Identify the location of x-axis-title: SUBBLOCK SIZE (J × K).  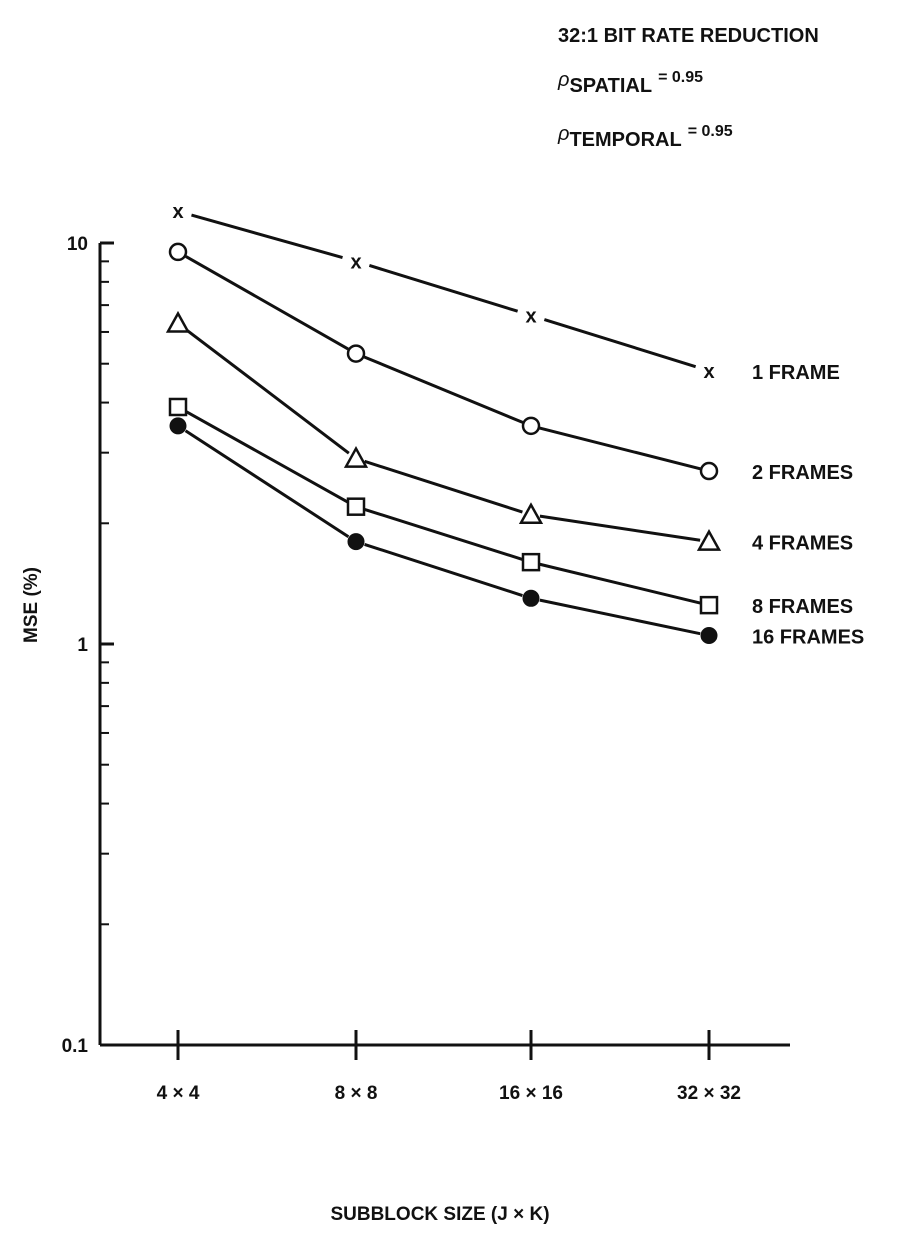
(439, 1214).